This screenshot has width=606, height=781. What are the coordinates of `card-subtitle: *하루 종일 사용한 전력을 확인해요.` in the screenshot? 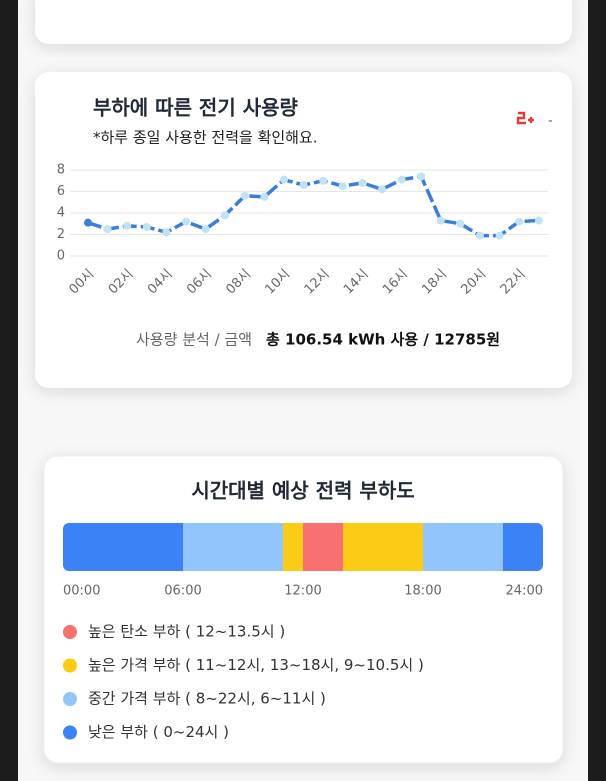 It's located at (205, 138).